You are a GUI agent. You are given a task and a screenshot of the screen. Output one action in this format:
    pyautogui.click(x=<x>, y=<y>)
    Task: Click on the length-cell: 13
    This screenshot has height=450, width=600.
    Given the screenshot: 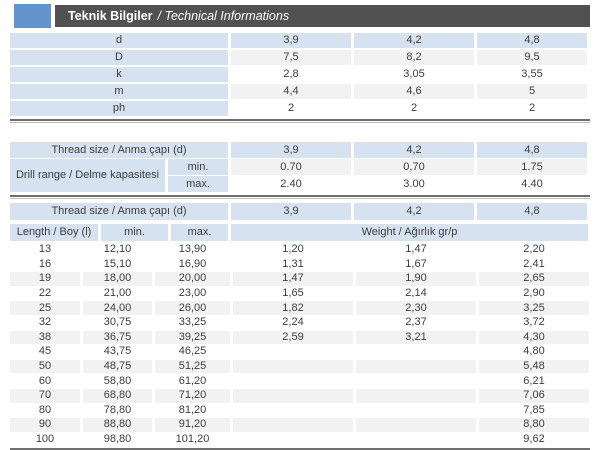 What is the action you would take?
    pyautogui.click(x=45, y=250)
    